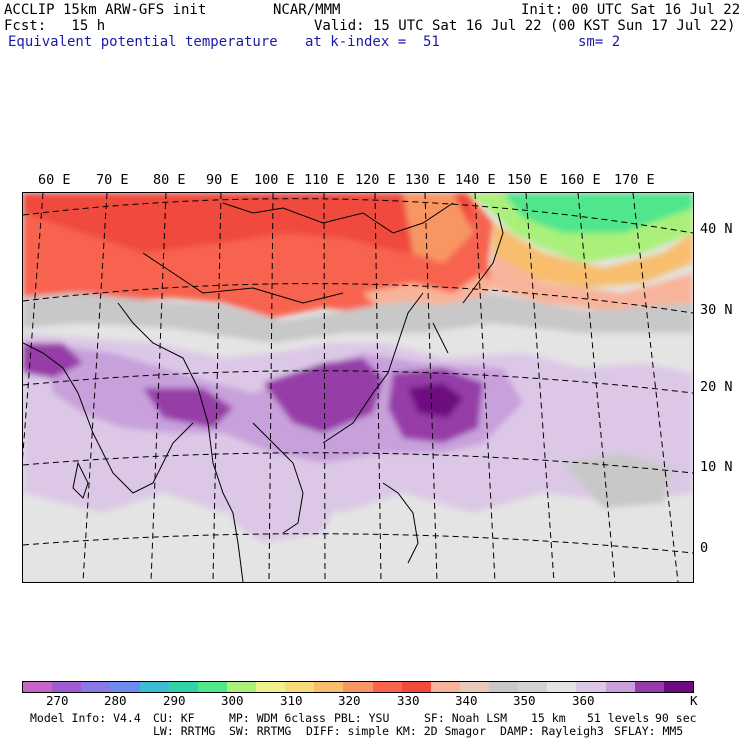 The width and height of the screenshot is (740, 740). What do you see at coordinates (716, 229) in the screenshot?
I see `lat-label: 40 N` at bounding box center [716, 229].